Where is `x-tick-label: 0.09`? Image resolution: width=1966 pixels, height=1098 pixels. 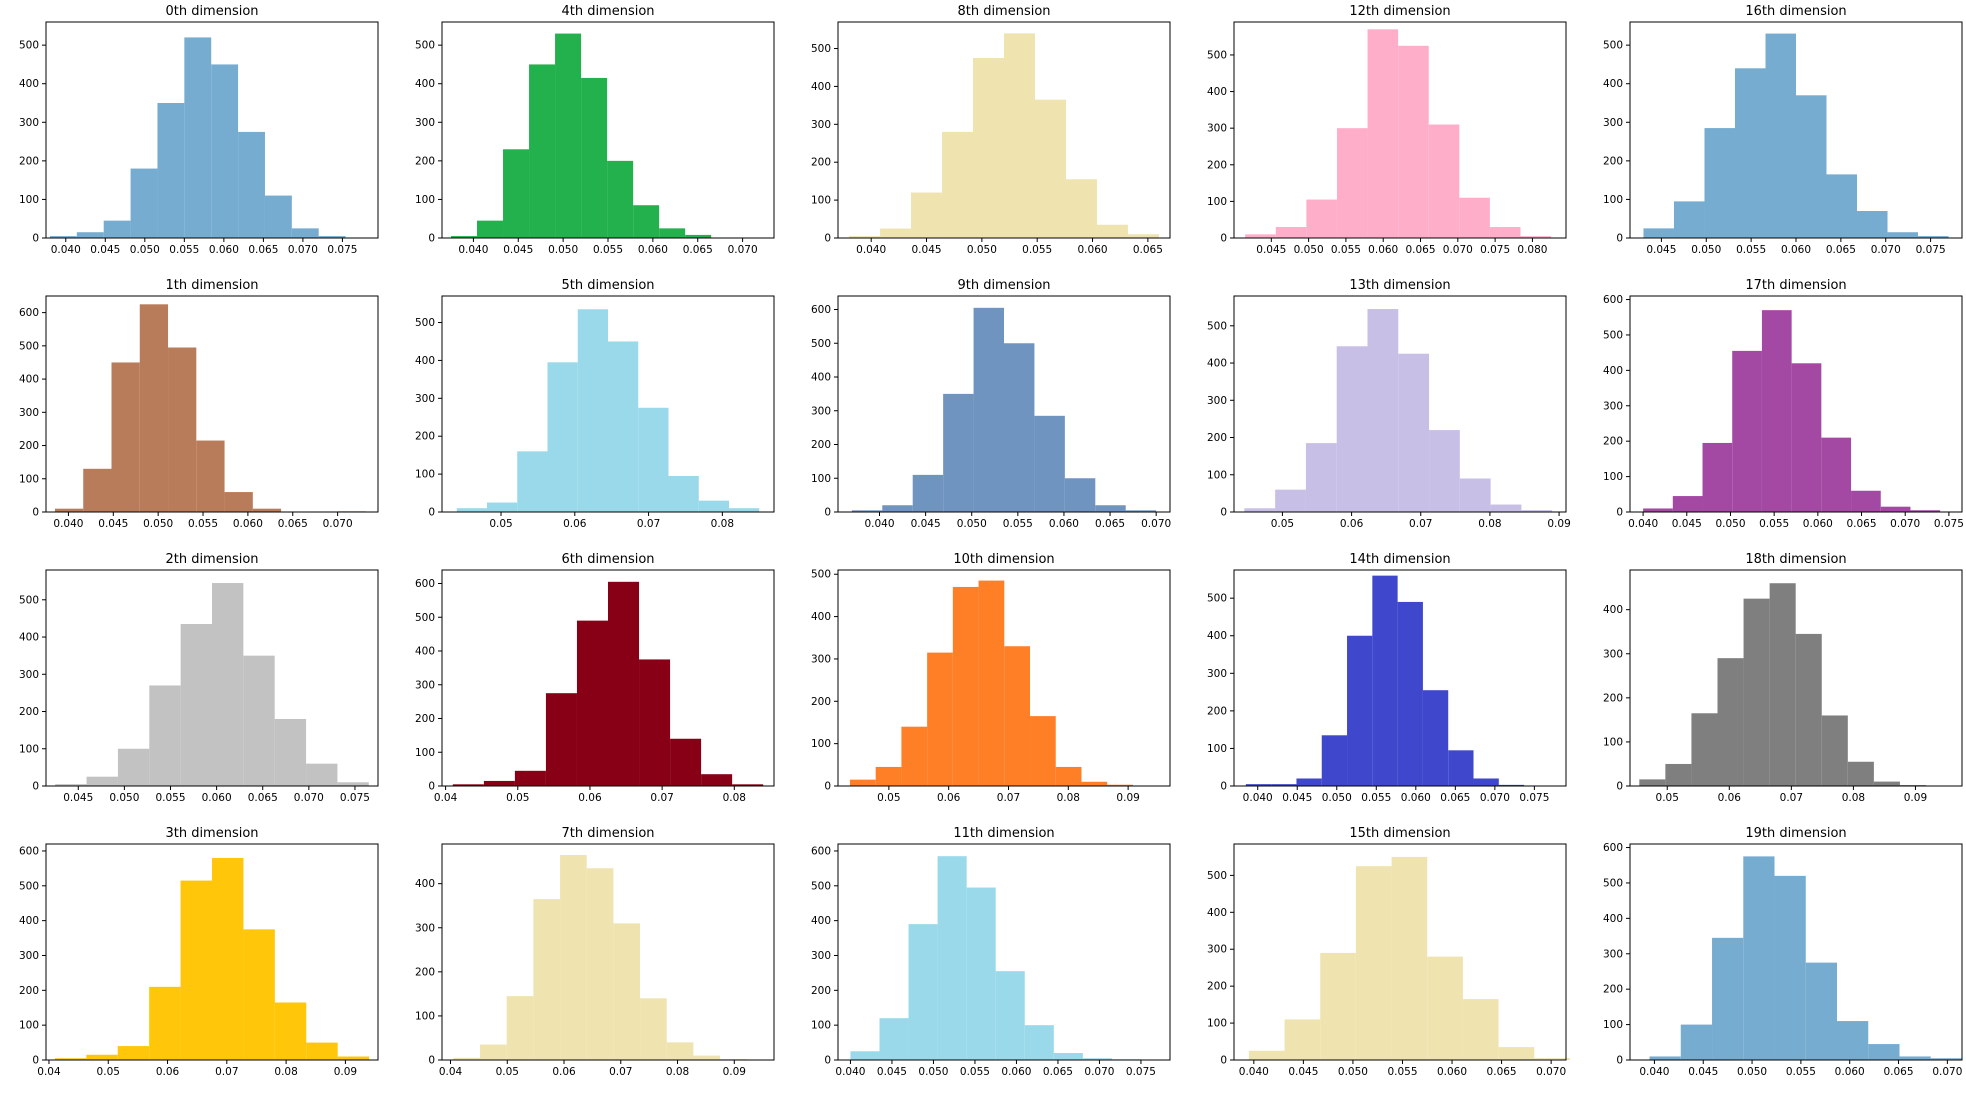 x-tick-label: 0.09 is located at coordinates (734, 1072).